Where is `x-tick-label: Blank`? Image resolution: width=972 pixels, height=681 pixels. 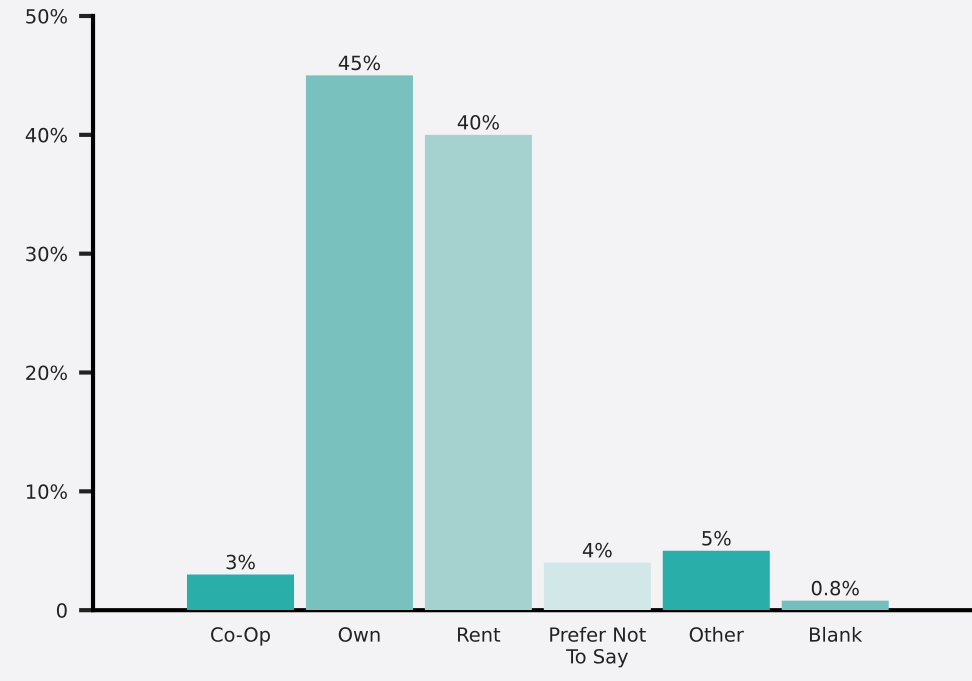 x-tick-label: Blank is located at coordinates (836, 634).